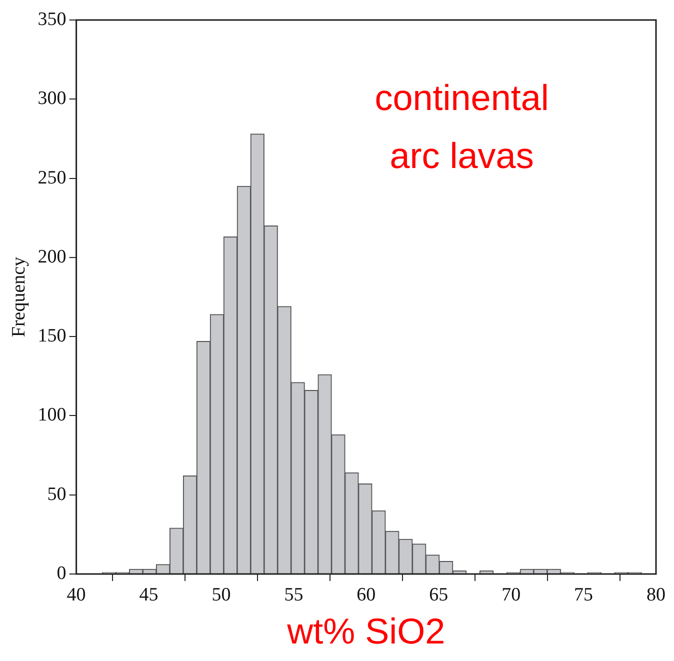 This screenshot has height=661, width=674. What do you see at coordinates (76, 595) in the screenshot?
I see `x-tick-label: 40` at bounding box center [76, 595].